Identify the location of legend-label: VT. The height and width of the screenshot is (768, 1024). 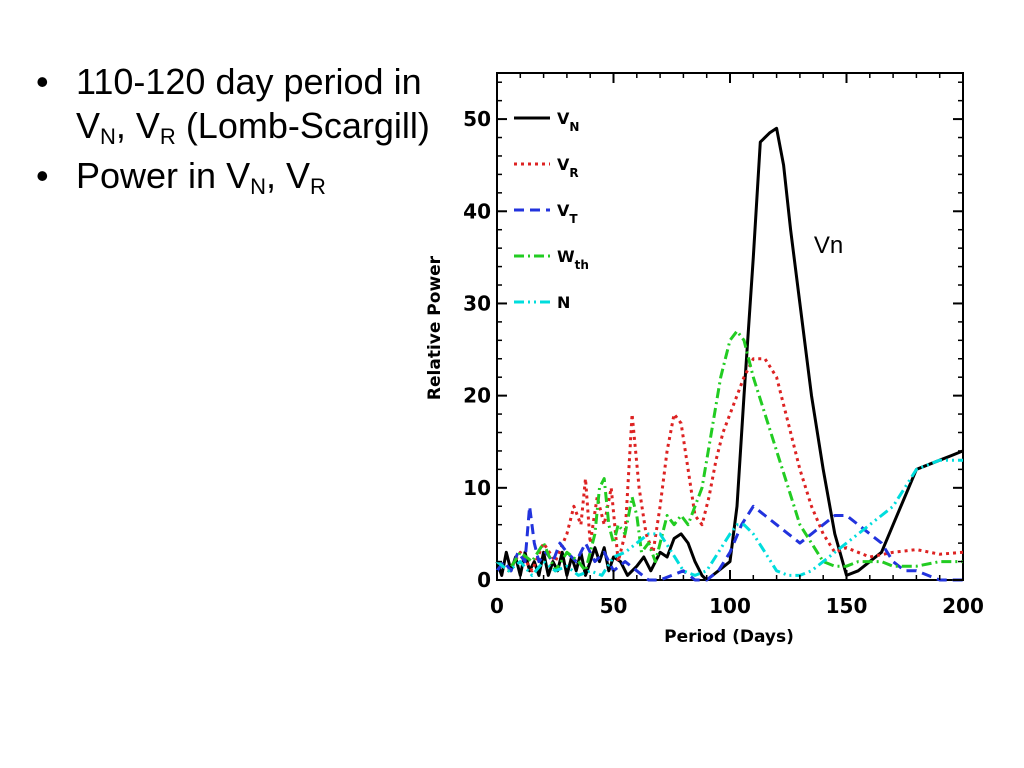
(567, 213).